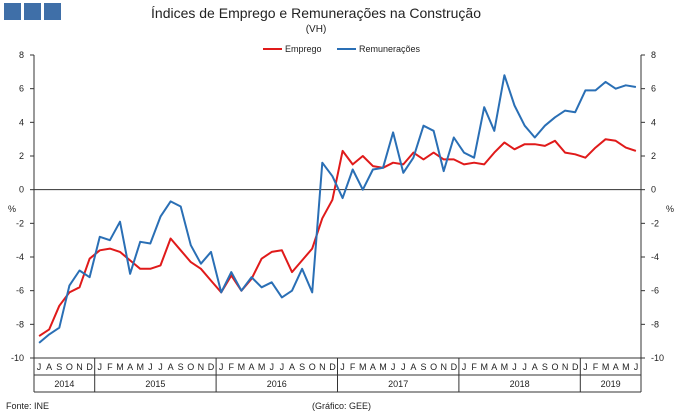 Image resolution: width=680 pixels, height=418 pixels. What do you see at coordinates (653, 156) in the screenshot?
I see `y-tick-label-right: 2` at bounding box center [653, 156].